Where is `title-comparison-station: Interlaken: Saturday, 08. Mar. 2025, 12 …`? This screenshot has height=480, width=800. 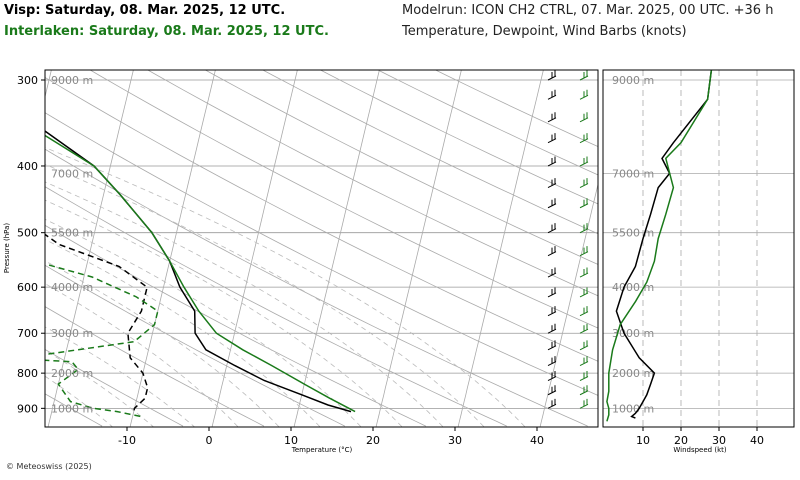
title-comparison-station: Interlaken: Saturday, 08. Mar. 2025, 12 … is located at coordinates (166, 31).